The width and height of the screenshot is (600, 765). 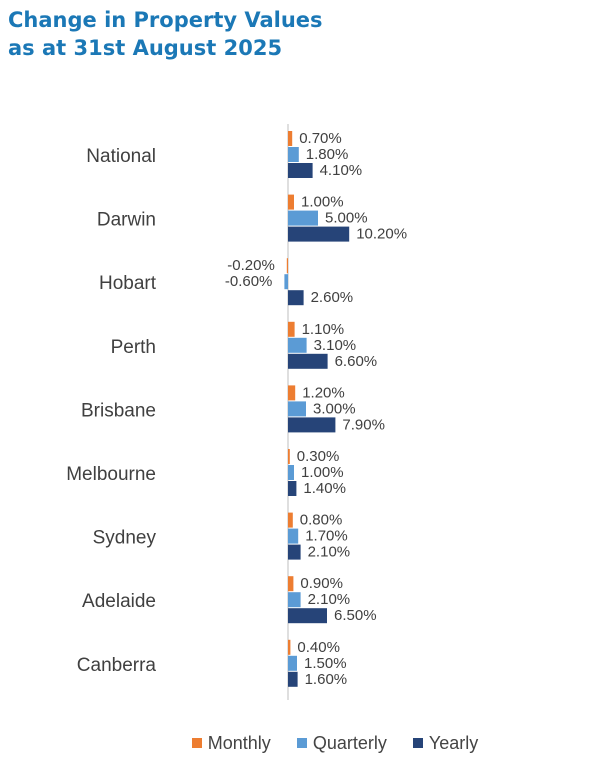 I want to click on data-label: 1.80%, so click(x=327, y=154).